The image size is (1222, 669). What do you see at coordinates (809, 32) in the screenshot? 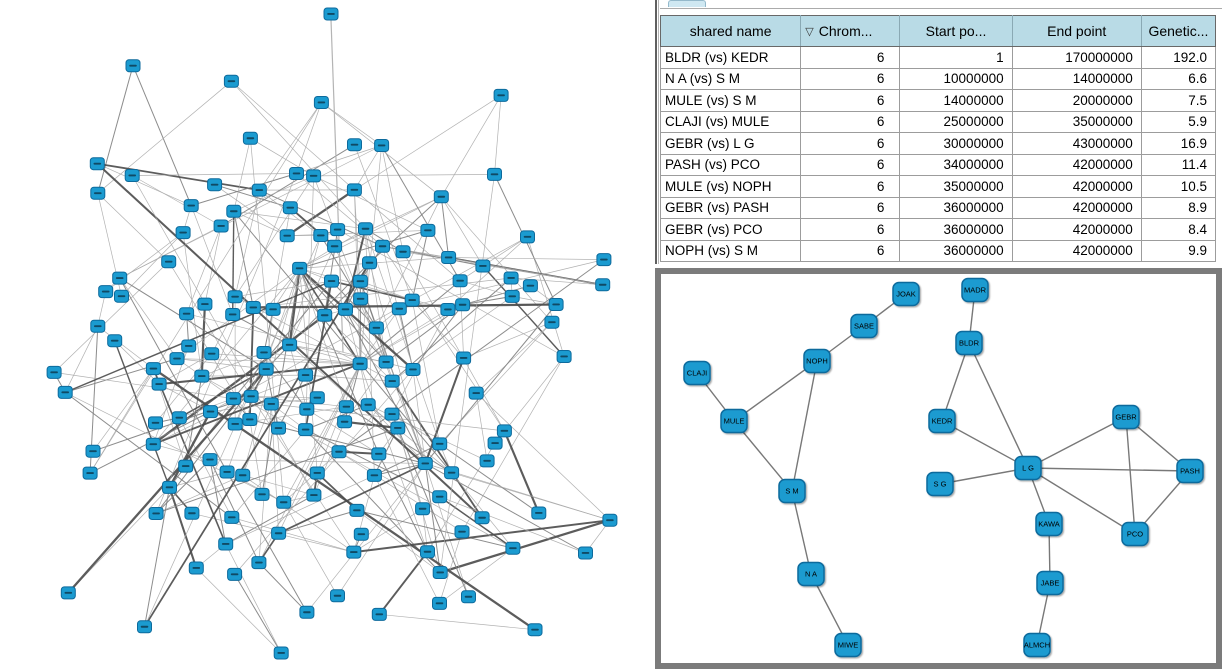
I see `filter-funnel-icon: ▽` at bounding box center [809, 32].